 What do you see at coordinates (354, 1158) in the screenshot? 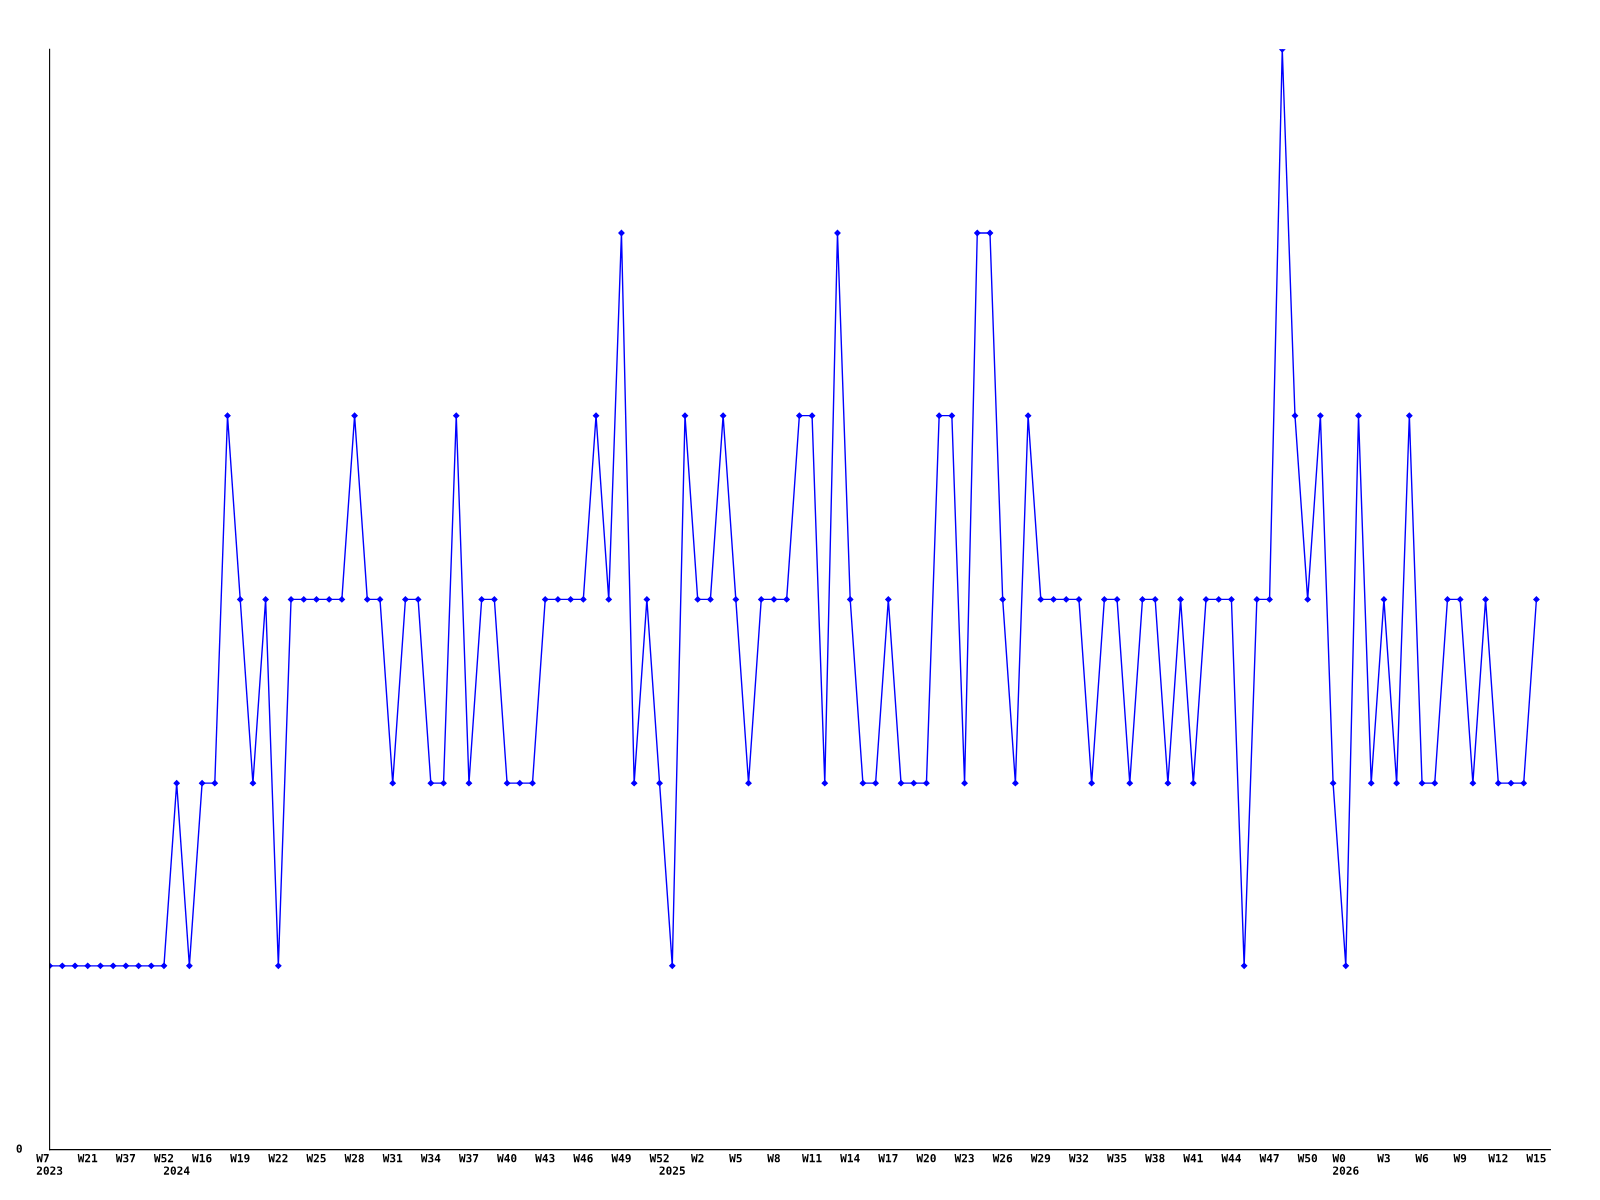
I see `x-tick-label: W28` at bounding box center [354, 1158].